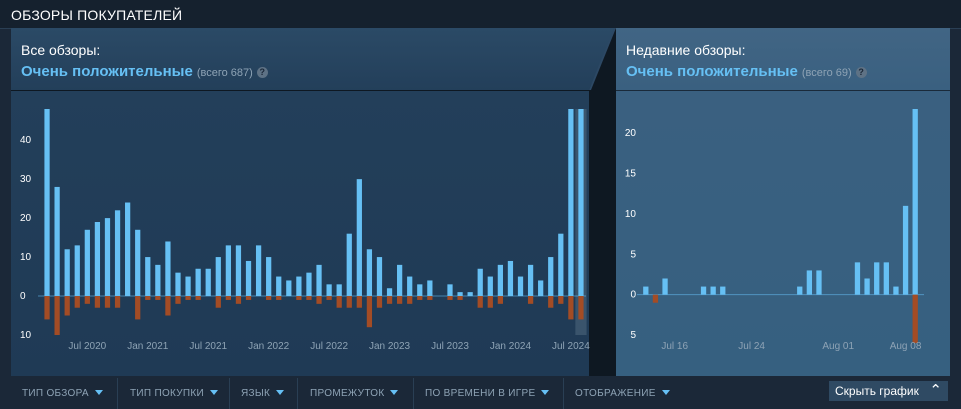 The height and width of the screenshot is (409, 961). I want to click on hide-graph-button: Скрыть график ⌃, so click(888, 391).